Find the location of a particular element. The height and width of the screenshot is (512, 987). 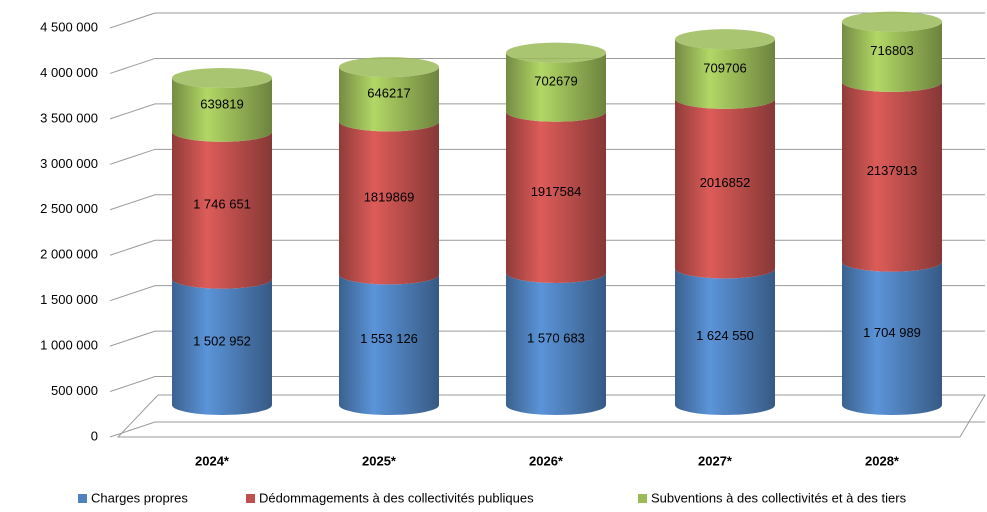

y-tick-label: 500 000 is located at coordinates (74, 390).